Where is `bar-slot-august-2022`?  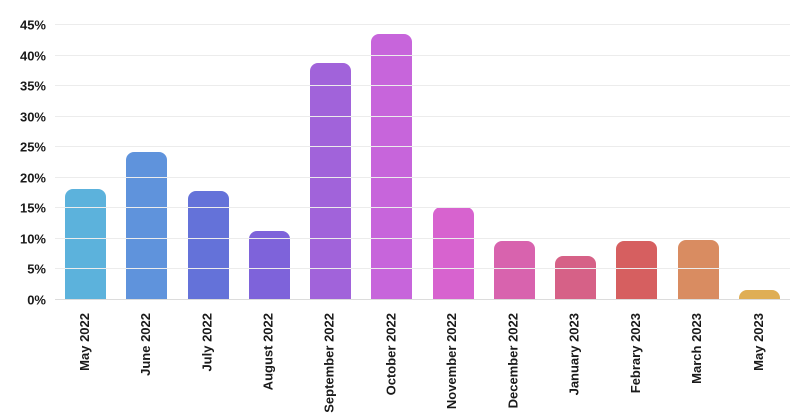 bar-slot-august-2022 is located at coordinates (269, 162).